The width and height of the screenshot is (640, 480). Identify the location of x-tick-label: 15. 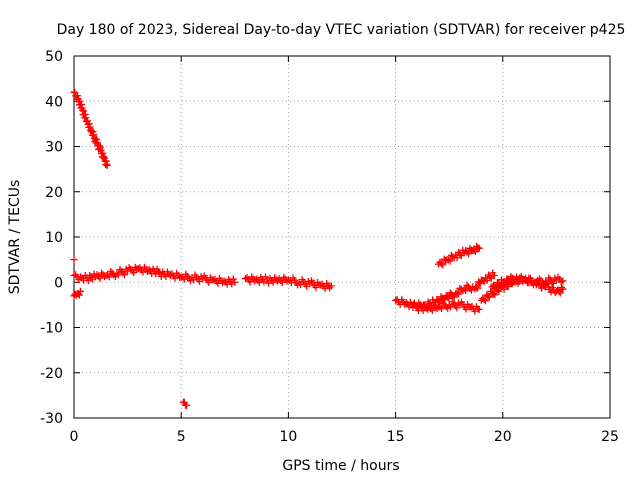
(396, 437).